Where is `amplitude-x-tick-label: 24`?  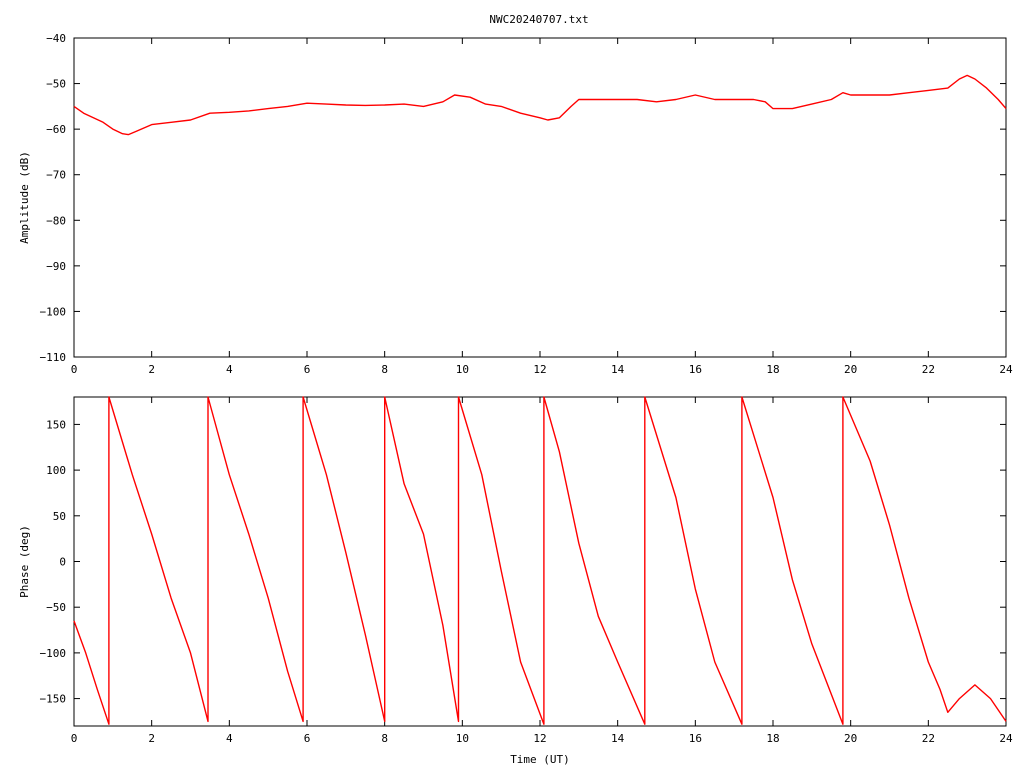 amplitude-x-tick-label: 24 is located at coordinates (1006, 369).